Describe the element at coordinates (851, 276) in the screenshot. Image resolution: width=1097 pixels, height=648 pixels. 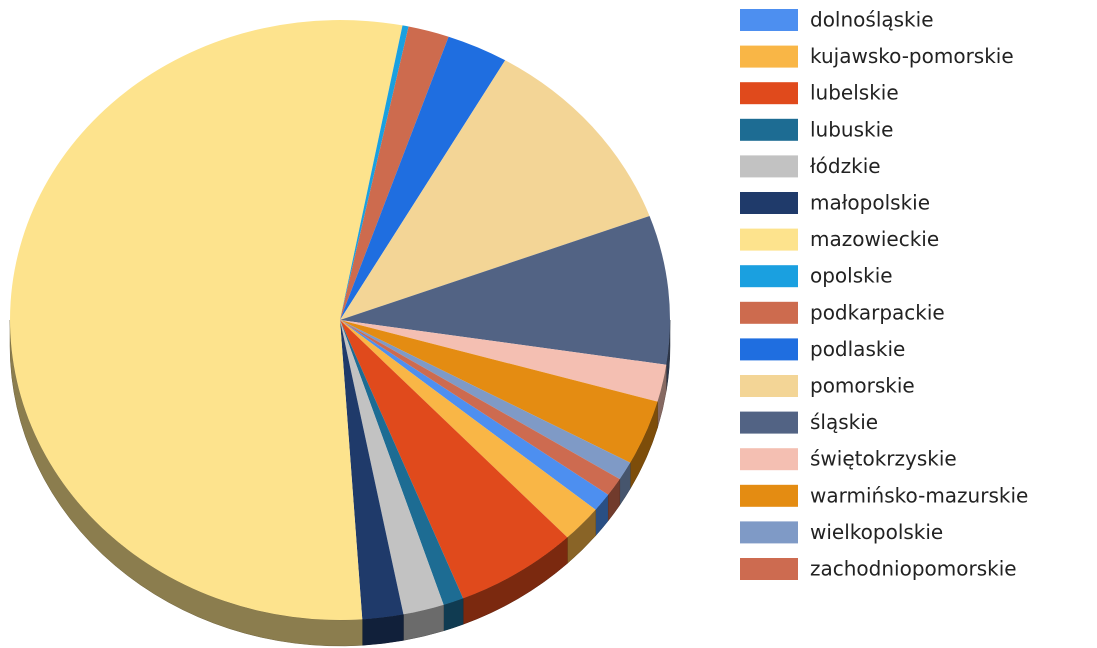
I see `legend-label: opolskie` at that location.